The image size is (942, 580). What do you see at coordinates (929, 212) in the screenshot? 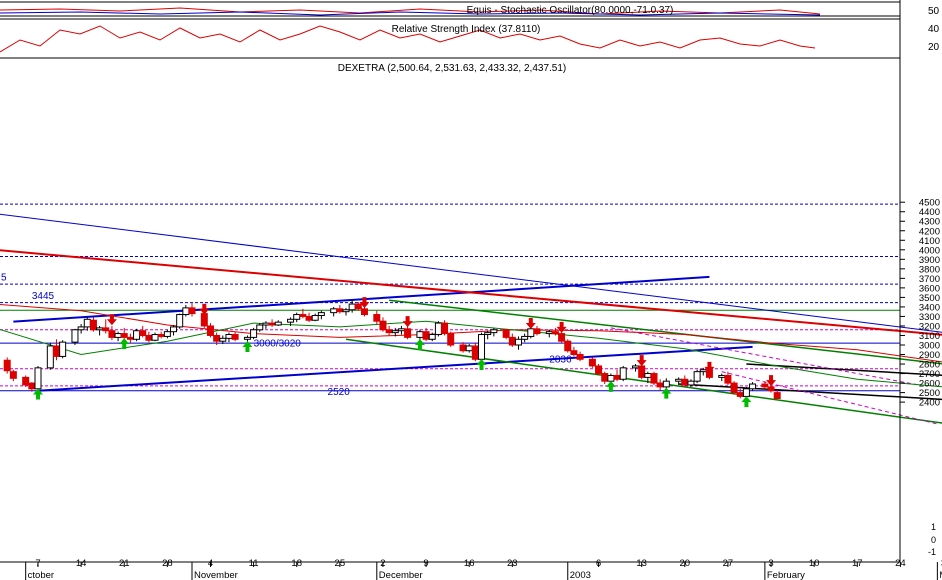
I see `y-tick-label-1: 4400` at bounding box center [929, 212].